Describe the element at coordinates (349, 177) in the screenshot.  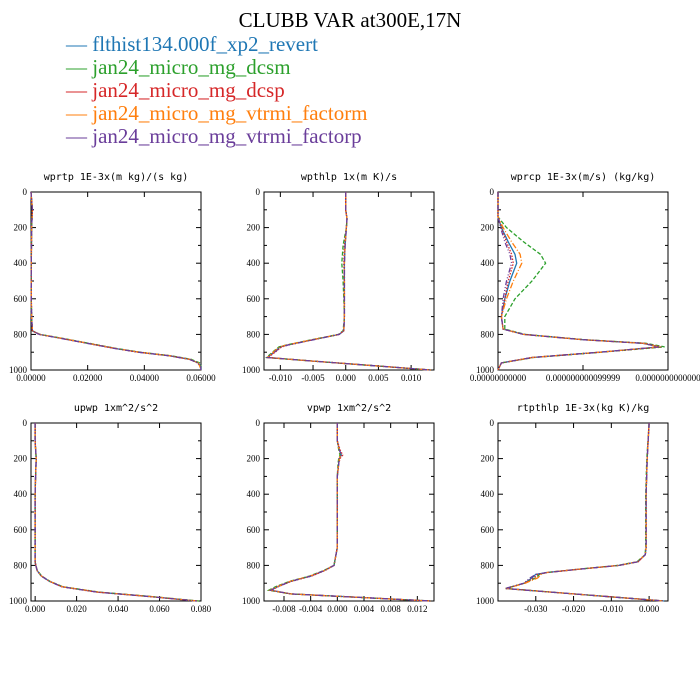
I see `panel-title: wpthlp 1x(m K)/s` at that location.